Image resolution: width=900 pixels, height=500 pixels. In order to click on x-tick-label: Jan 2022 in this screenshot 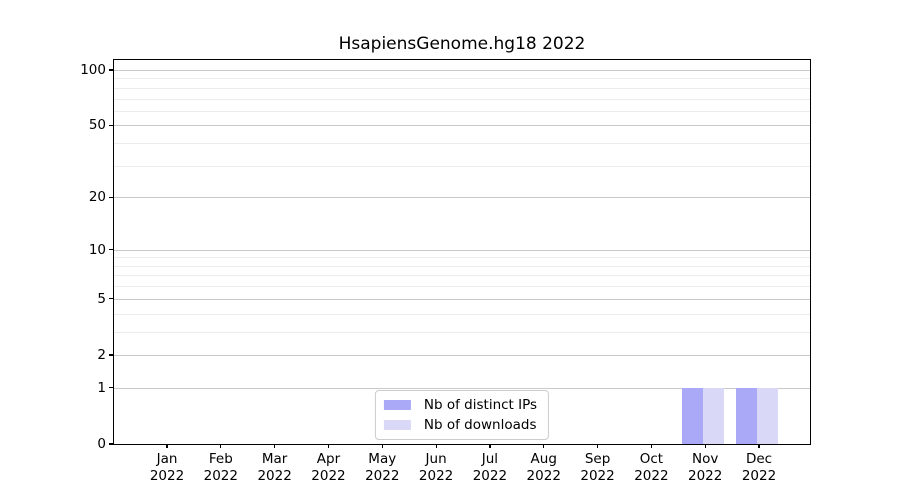, I will do `click(167, 467)`.